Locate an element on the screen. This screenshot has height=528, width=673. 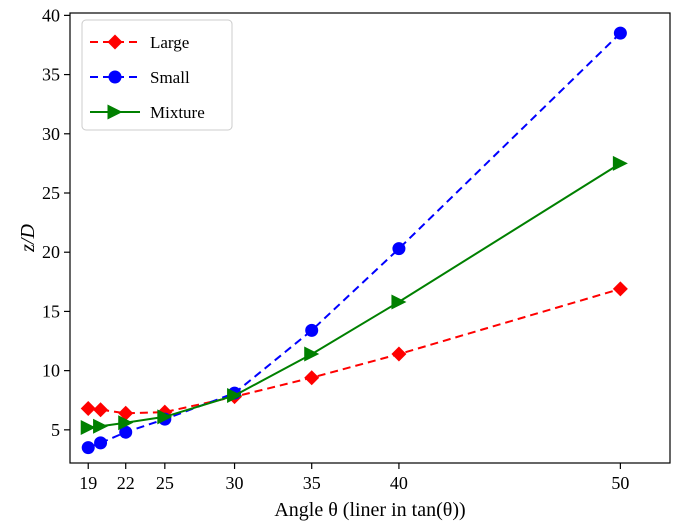
y-axis: 5 10 15 20 25 30 35 40 is located at coordinates (56, 222).